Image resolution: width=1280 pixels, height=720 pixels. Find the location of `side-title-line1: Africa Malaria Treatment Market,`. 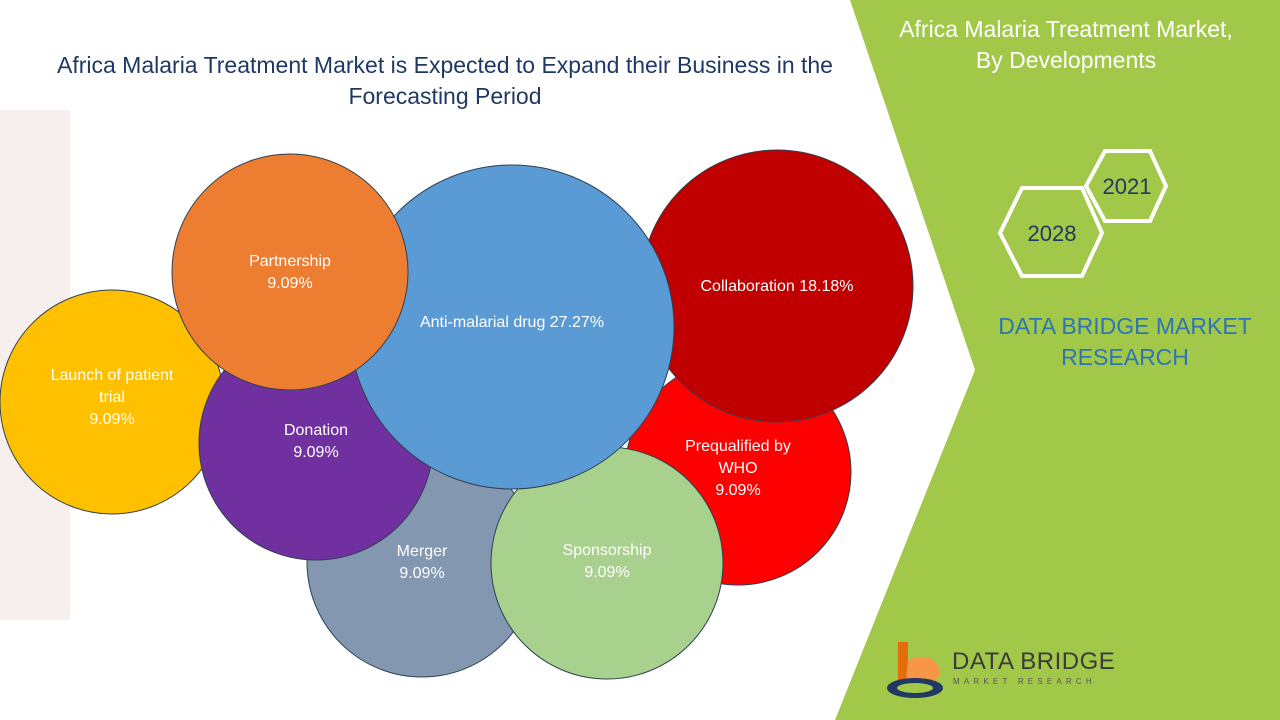

side-title-line1: Africa Malaria Treatment Market, is located at coordinates (1066, 29).